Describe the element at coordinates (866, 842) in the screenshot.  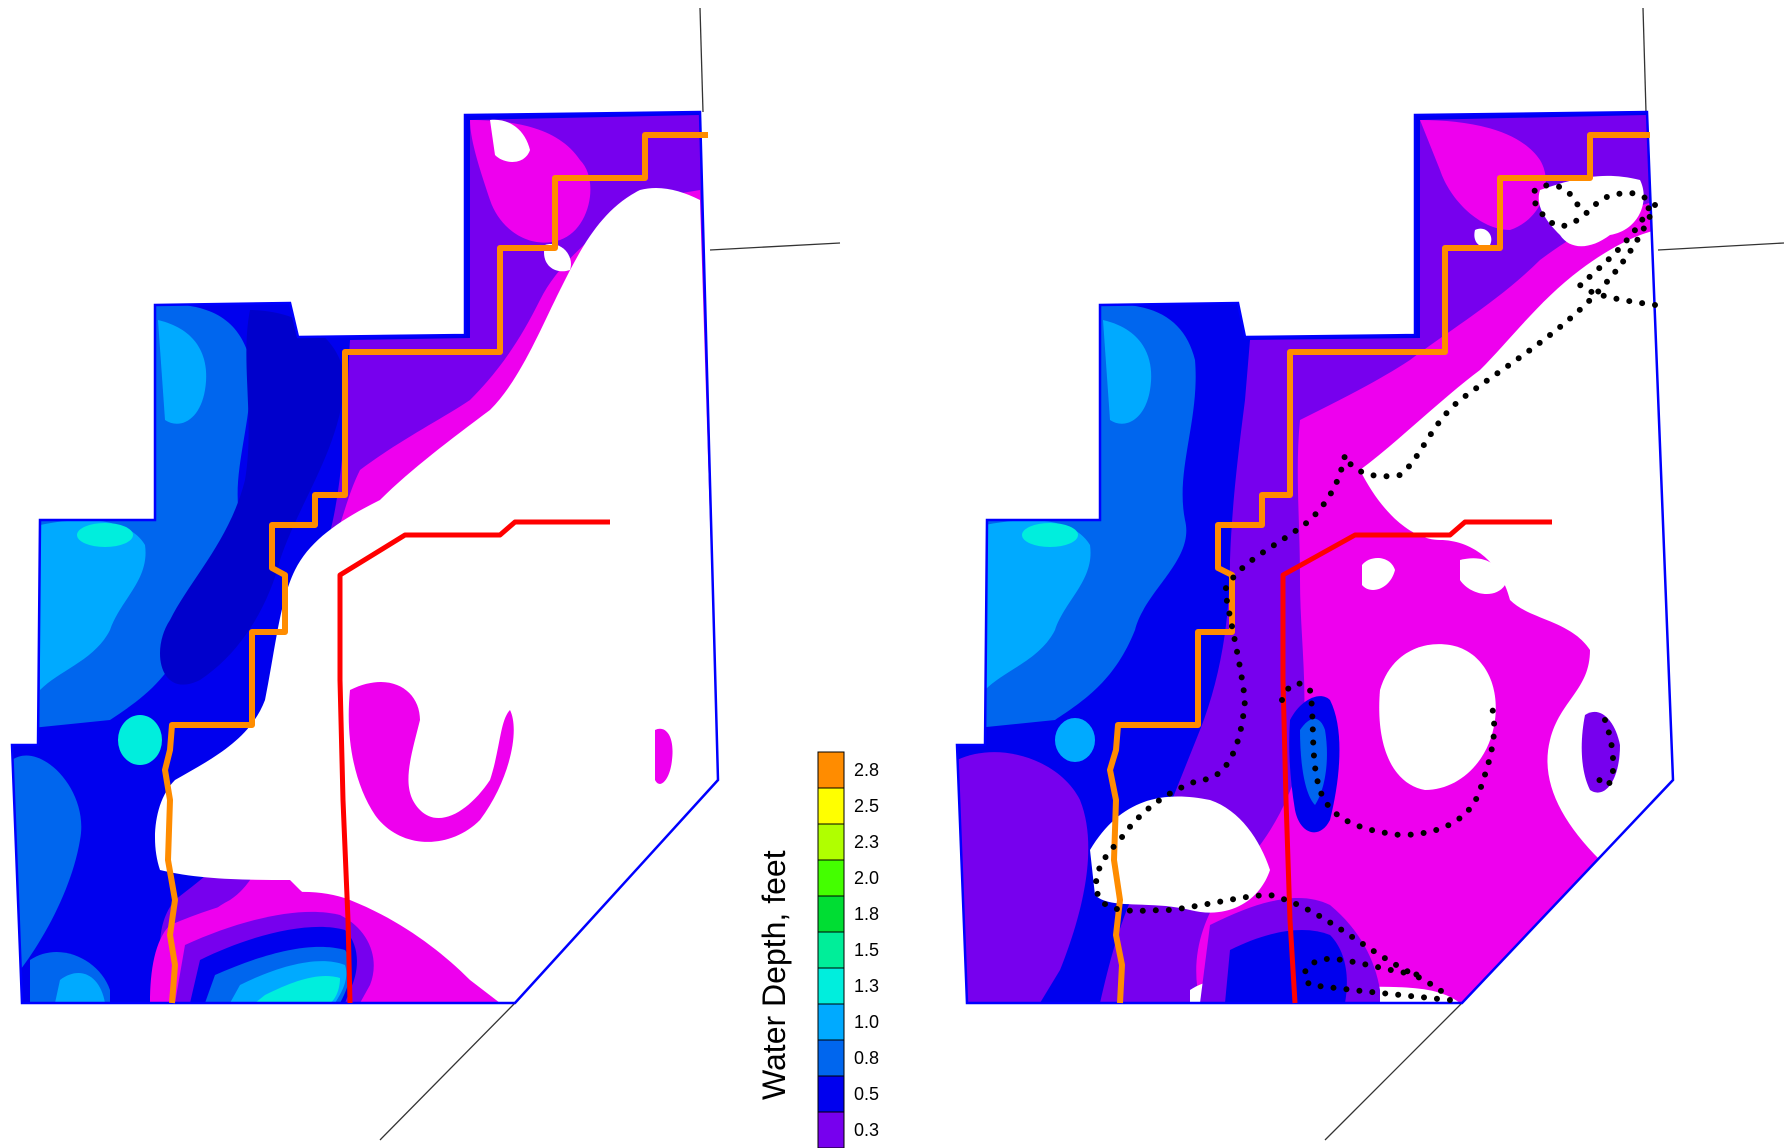
I see `legend-label: 2.3` at that location.